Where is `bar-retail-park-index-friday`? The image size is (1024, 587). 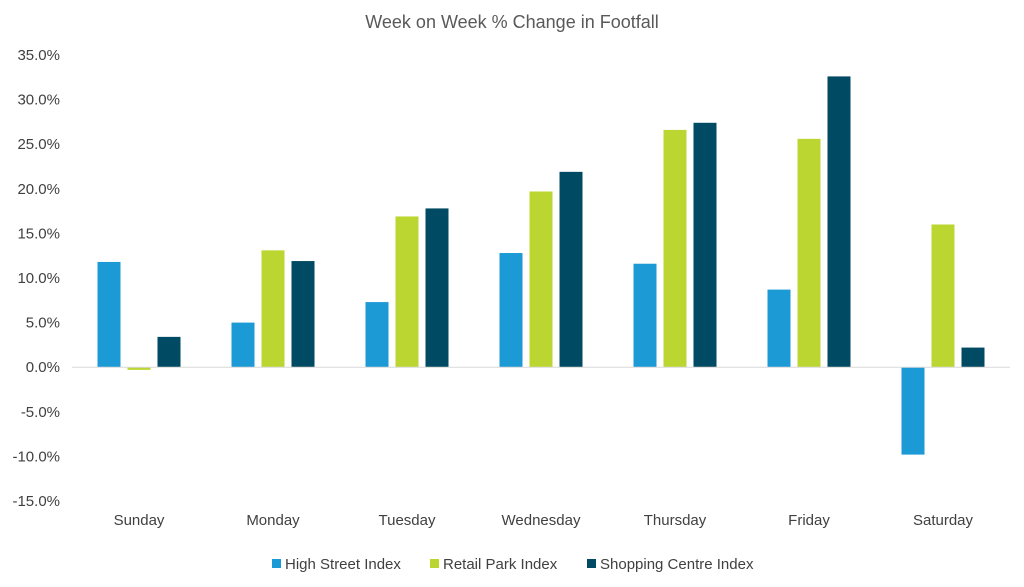
bar-retail-park-index-friday is located at coordinates (809, 253).